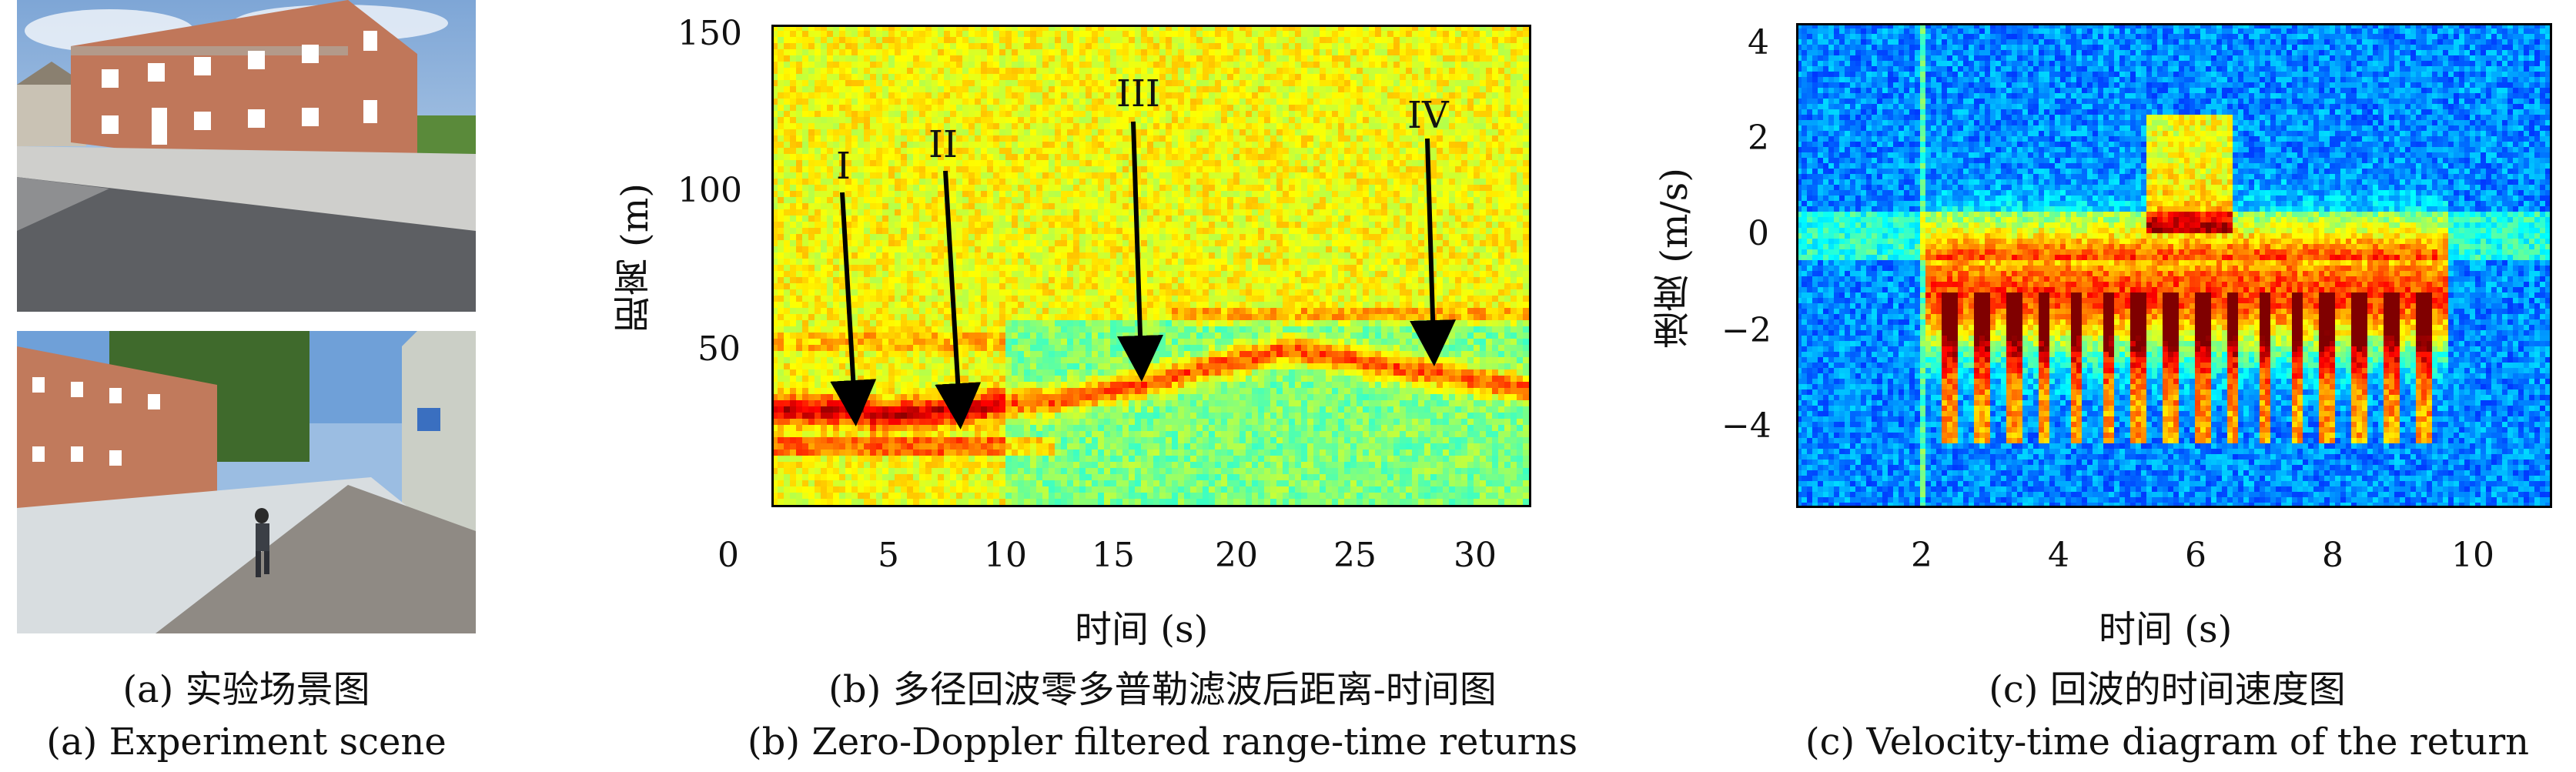  What do you see at coordinates (246, 742) in the screenshot?
I see `caption-a-en: (a) Experiment scene` at bounding box center [246, 742].